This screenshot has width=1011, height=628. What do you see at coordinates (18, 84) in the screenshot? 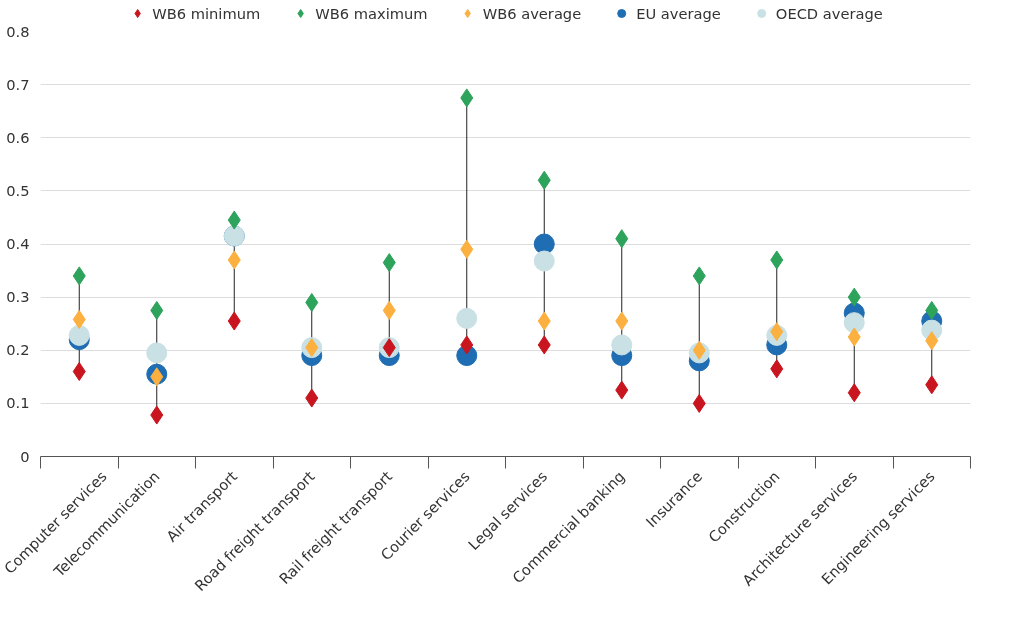
I see `y-tick-label: 0.7` at bounding box center [18, 84].